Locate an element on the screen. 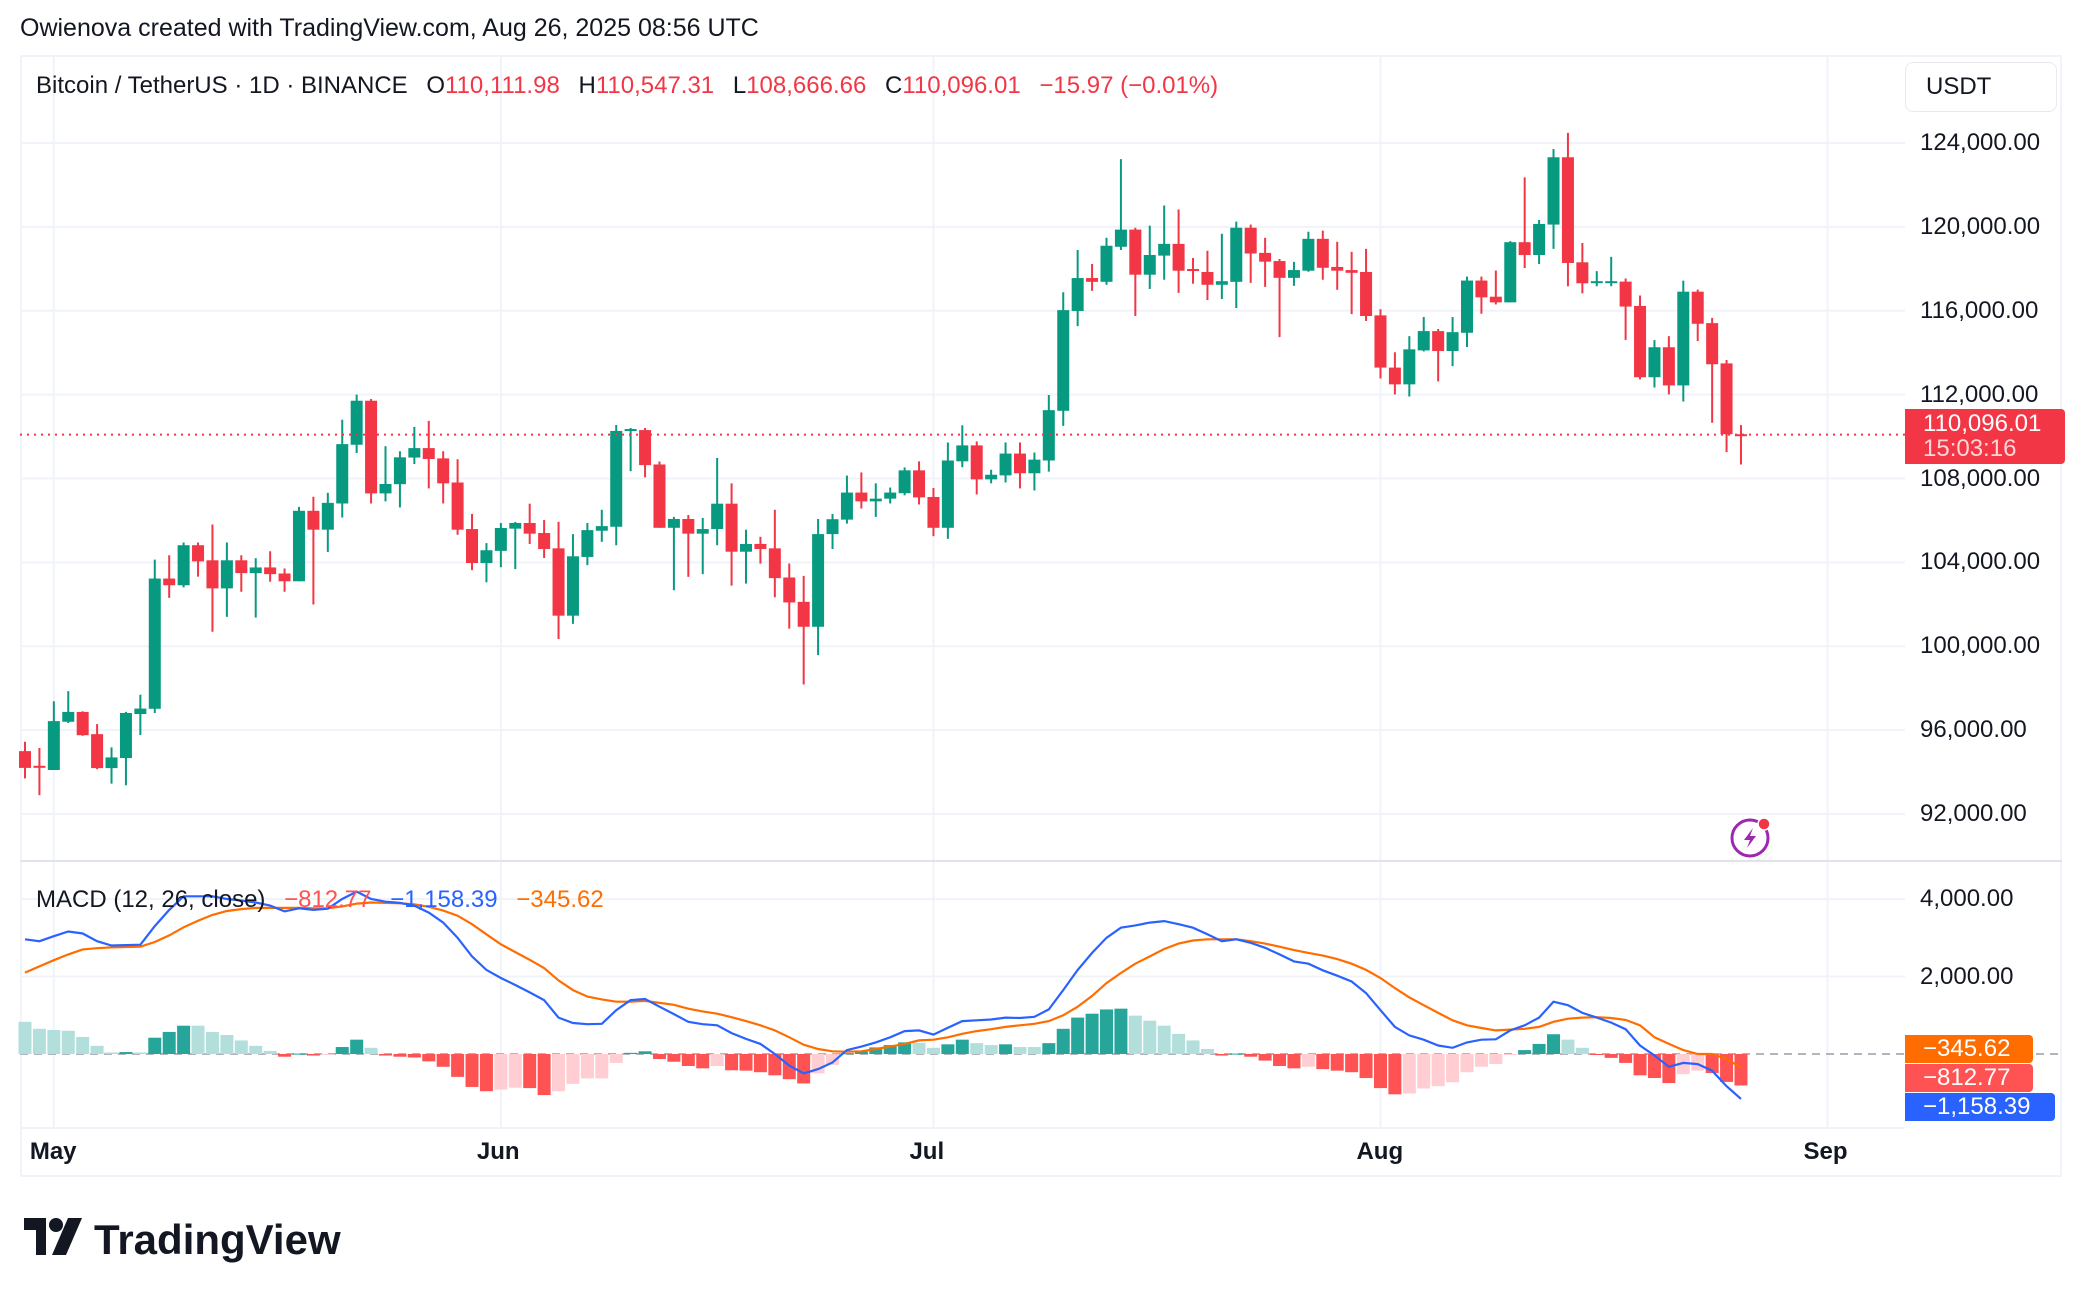  alert-icon is located at coordinates (1750, 837).